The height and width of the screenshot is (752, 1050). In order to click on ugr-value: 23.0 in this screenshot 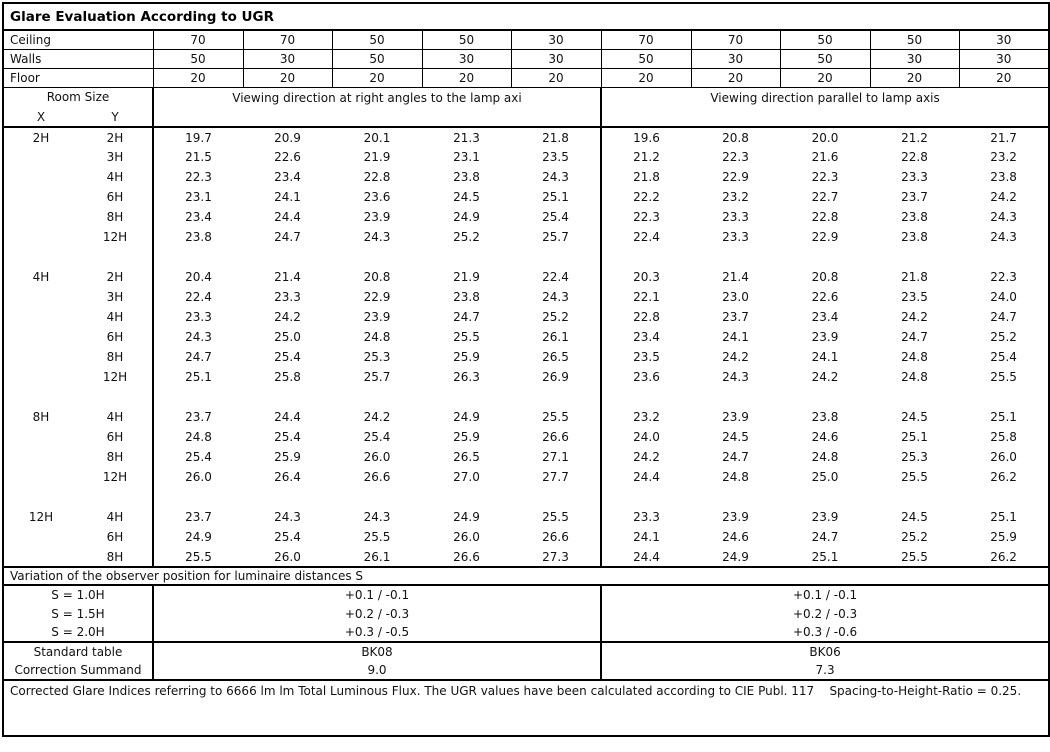, I will do `click(735, 297)`.